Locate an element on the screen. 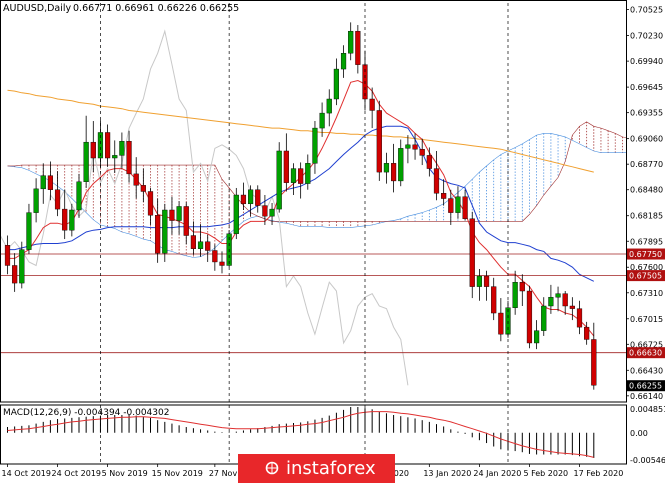 The height and width of the screenshot is (483, 665). price-tick-label-6: 0.68770 is located at coordinates (646, 164).